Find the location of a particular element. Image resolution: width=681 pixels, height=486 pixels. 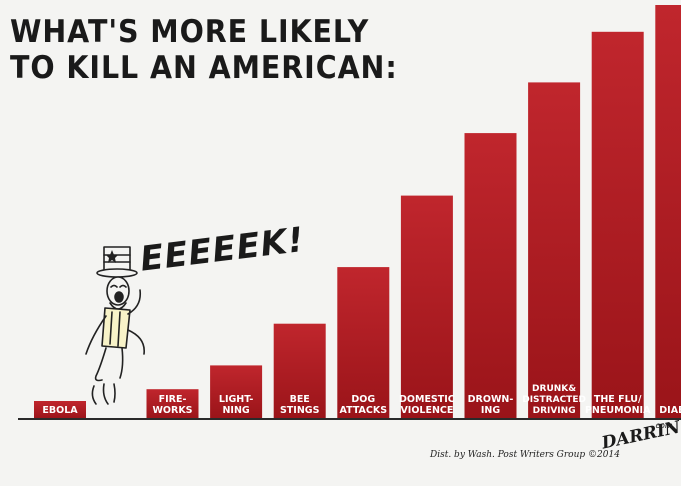

bar-label: THE FLU/ is located at coordinates (618, 399).